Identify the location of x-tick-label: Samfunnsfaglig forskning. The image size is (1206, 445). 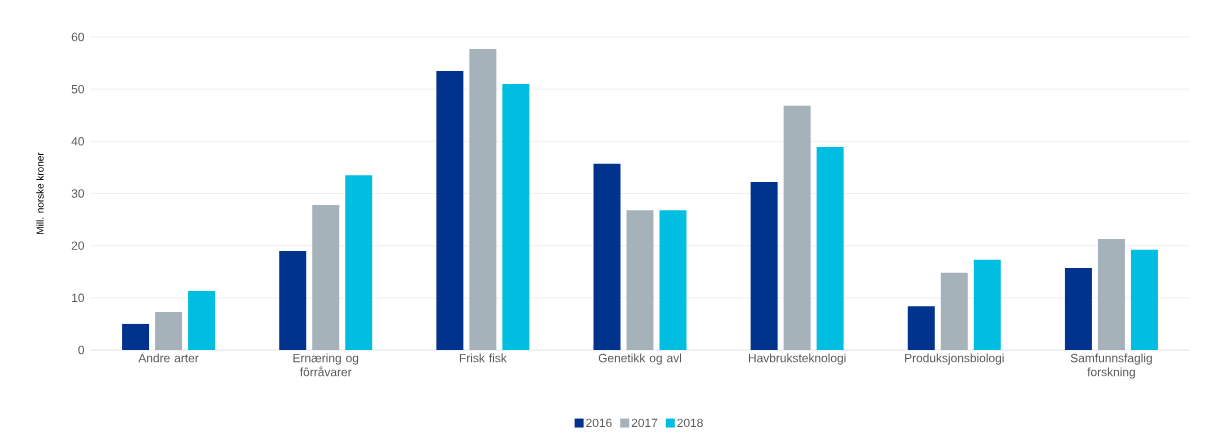
(1111, 366).